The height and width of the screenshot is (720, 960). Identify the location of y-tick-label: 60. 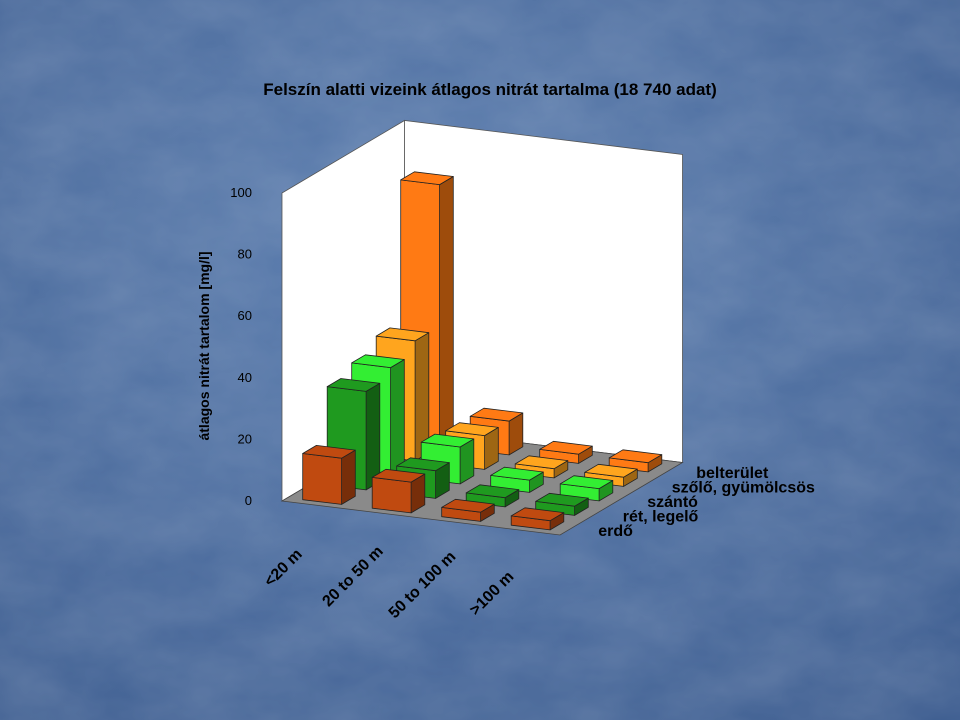
(245, 315).